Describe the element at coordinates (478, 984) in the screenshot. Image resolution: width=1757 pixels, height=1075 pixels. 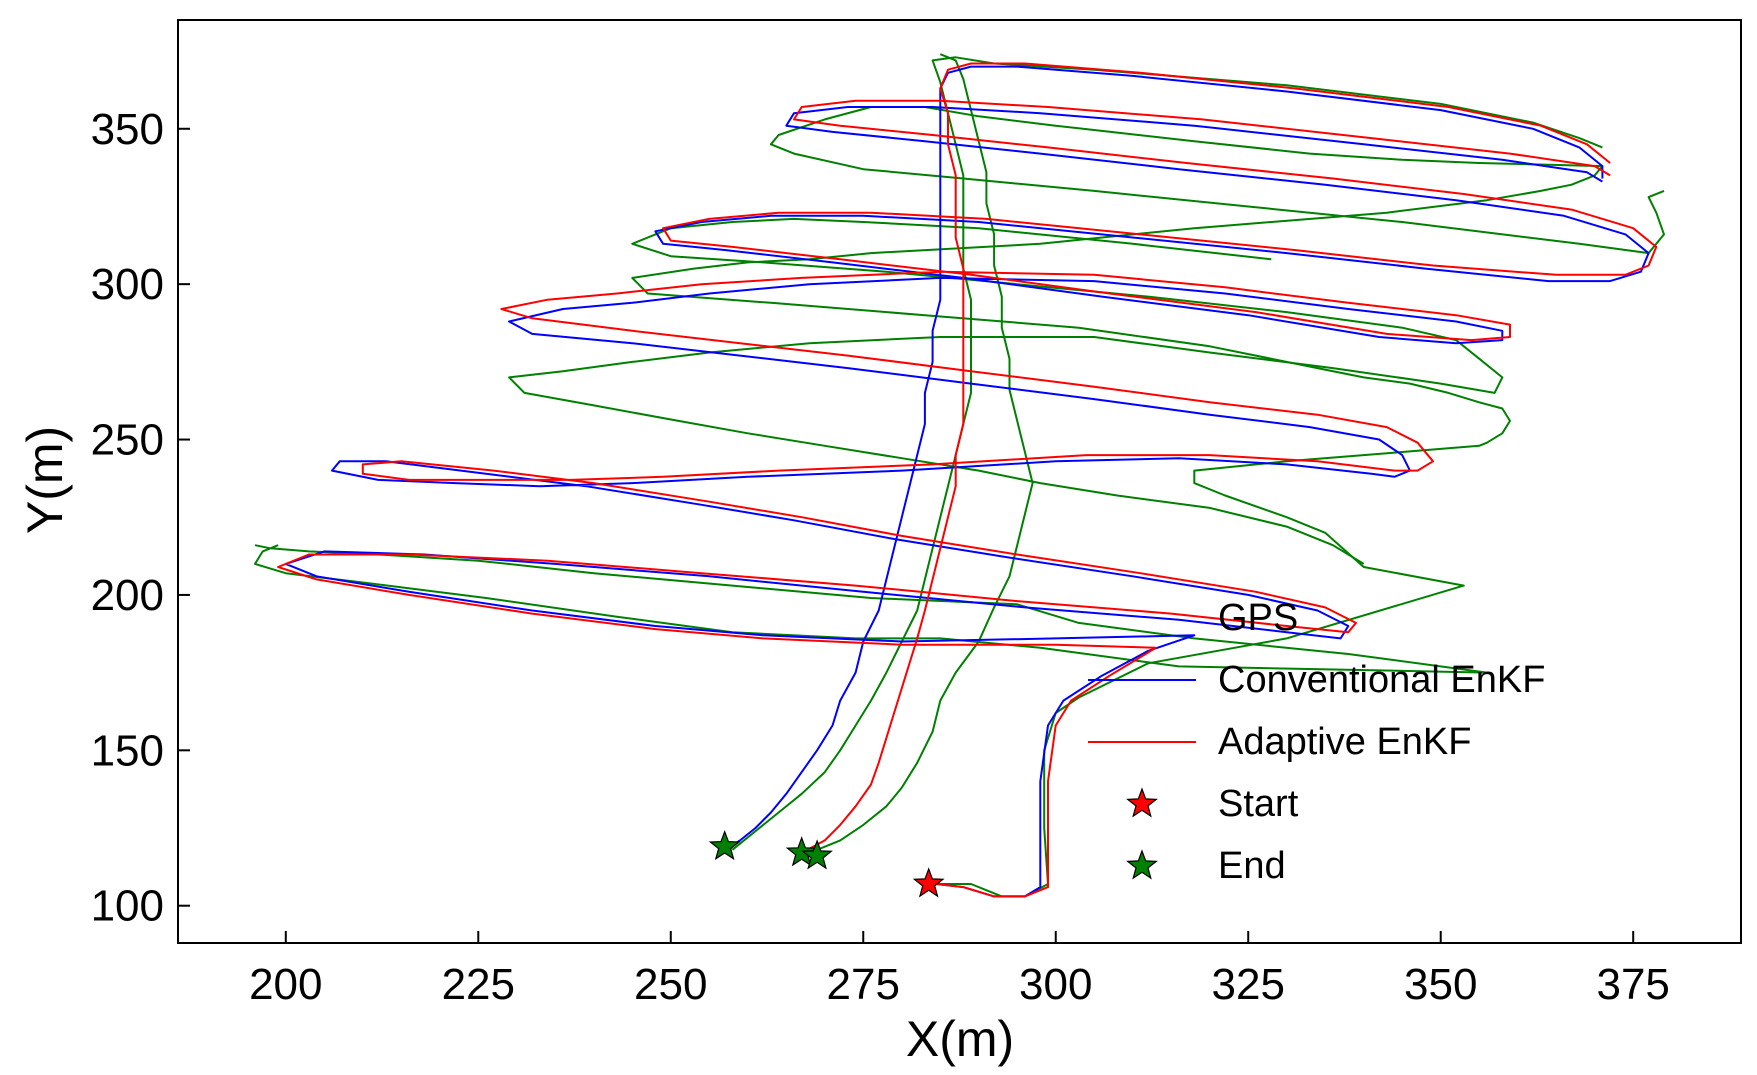
I see `x-tick-label: 225` at that location.